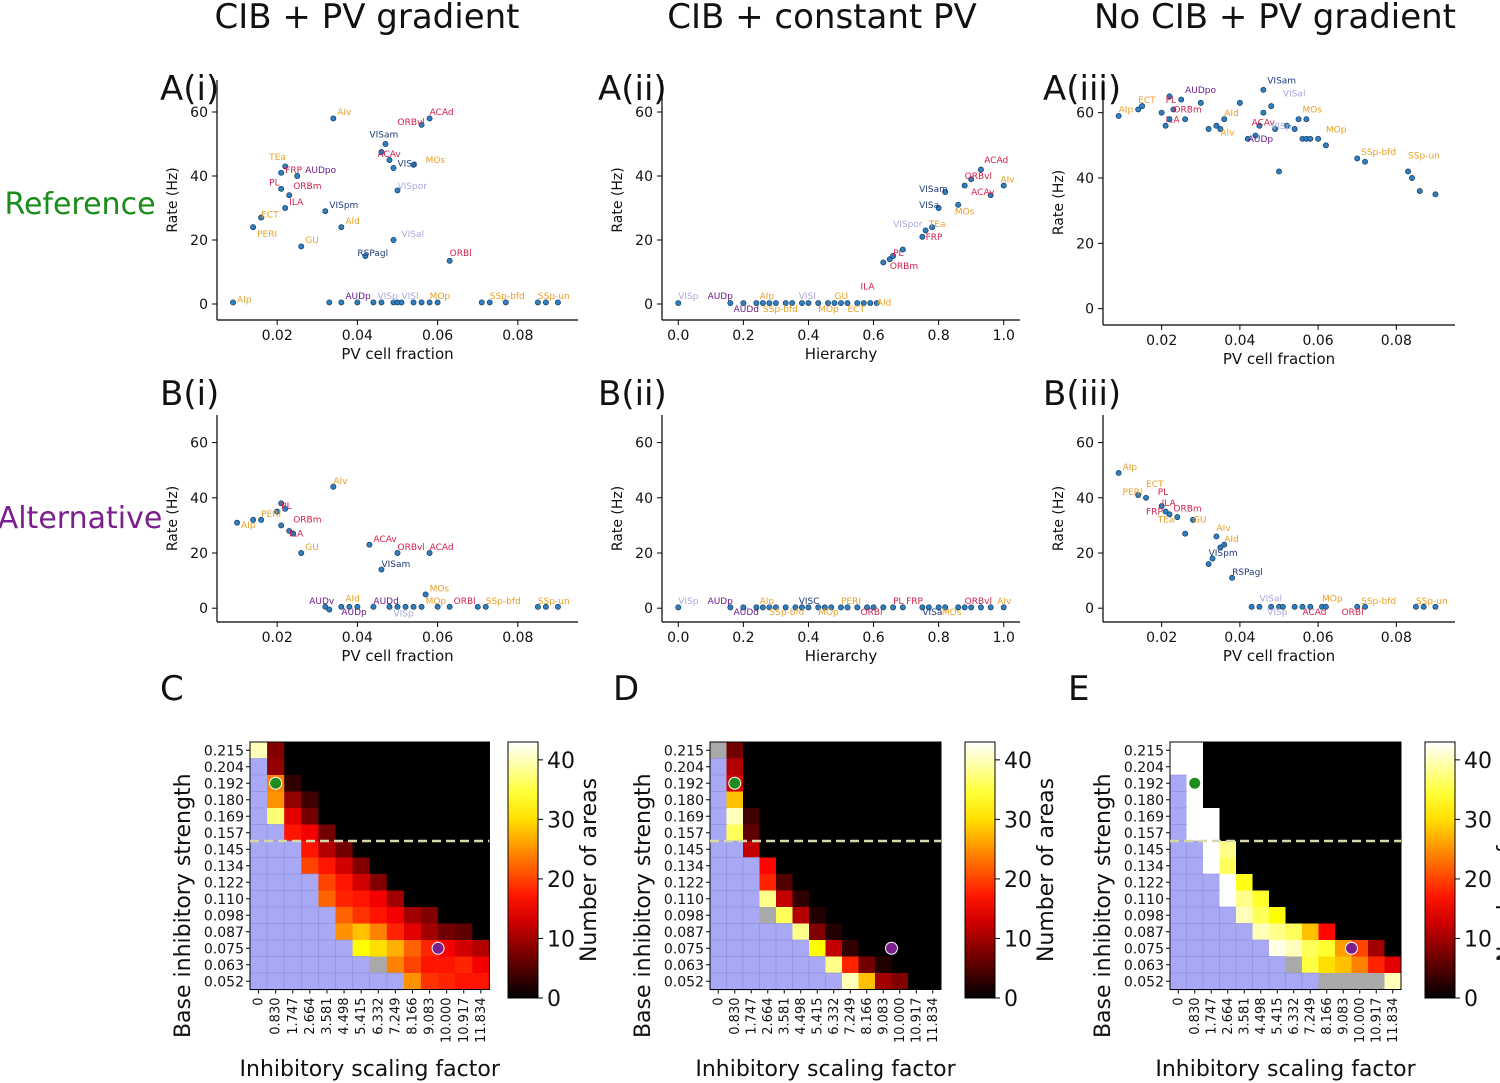  I want to click on colorbar-label: Number of areas, so click(589, 870).